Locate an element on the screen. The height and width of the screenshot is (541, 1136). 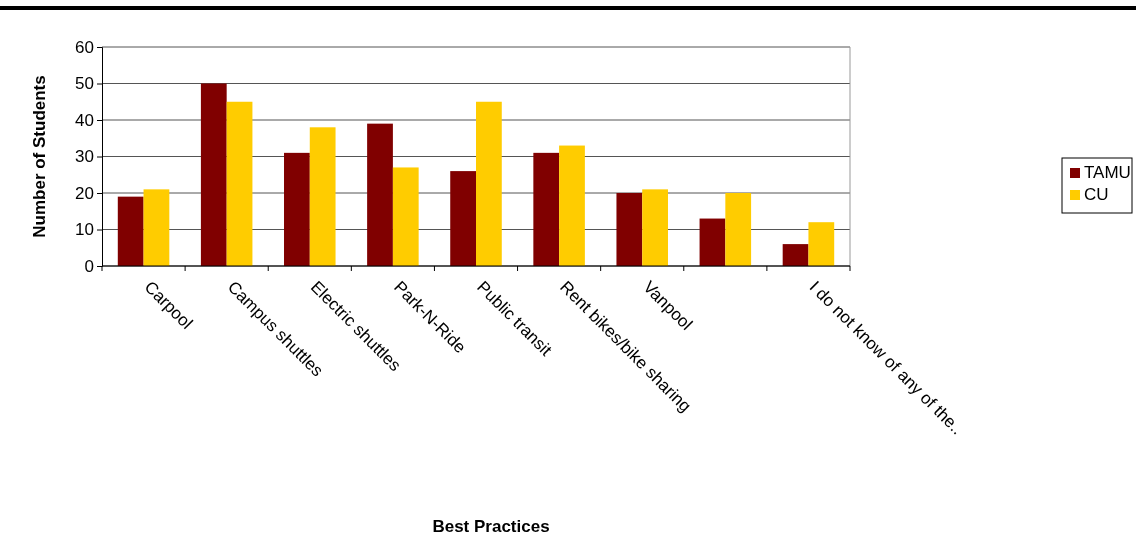
y-tick-label: 30 is located at coordinates (84, 157).